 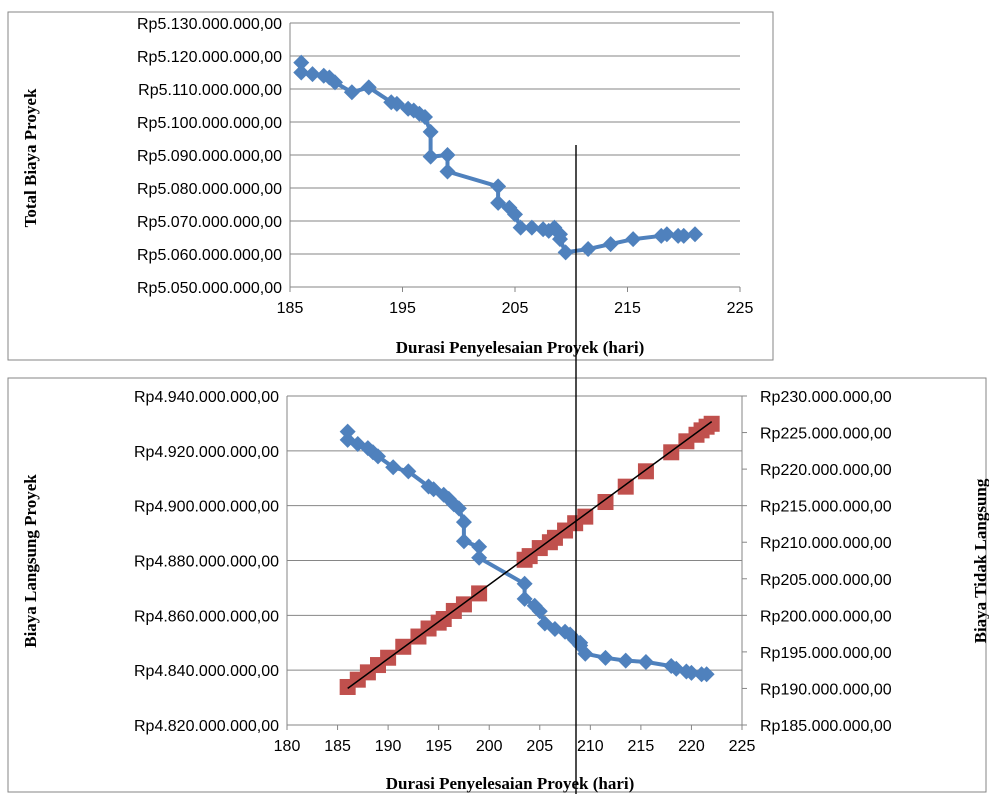 I want to click on y-tick-label: Rp4.820.000.000,00, so click(x=206, y=726).